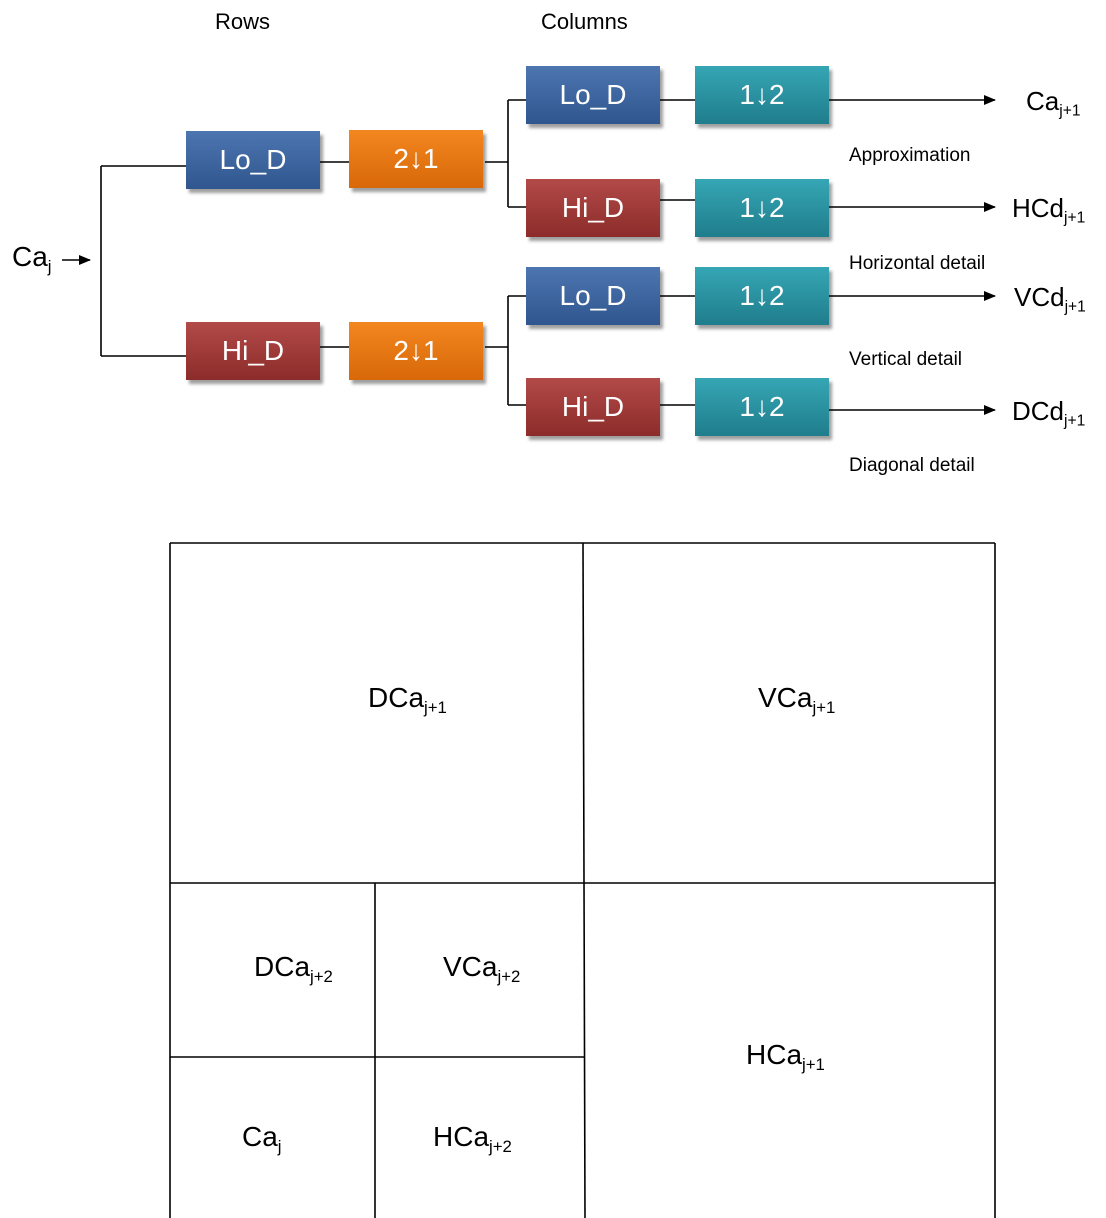  I want to click on column-downsample-box-1: 1↓2, so click(762, 95).